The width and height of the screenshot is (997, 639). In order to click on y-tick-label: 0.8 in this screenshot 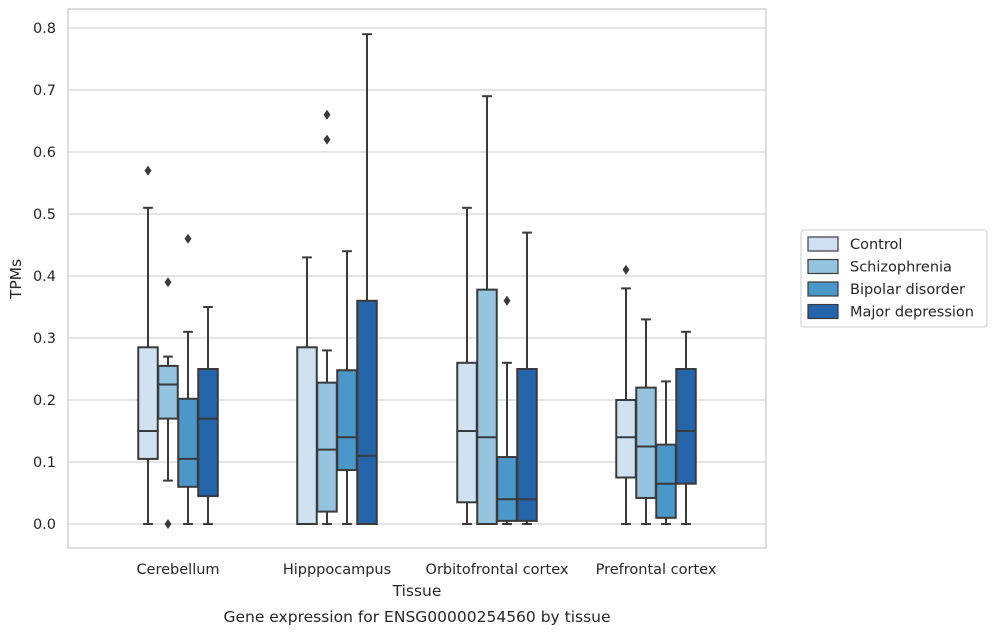, I will do `click(44, 29)`.